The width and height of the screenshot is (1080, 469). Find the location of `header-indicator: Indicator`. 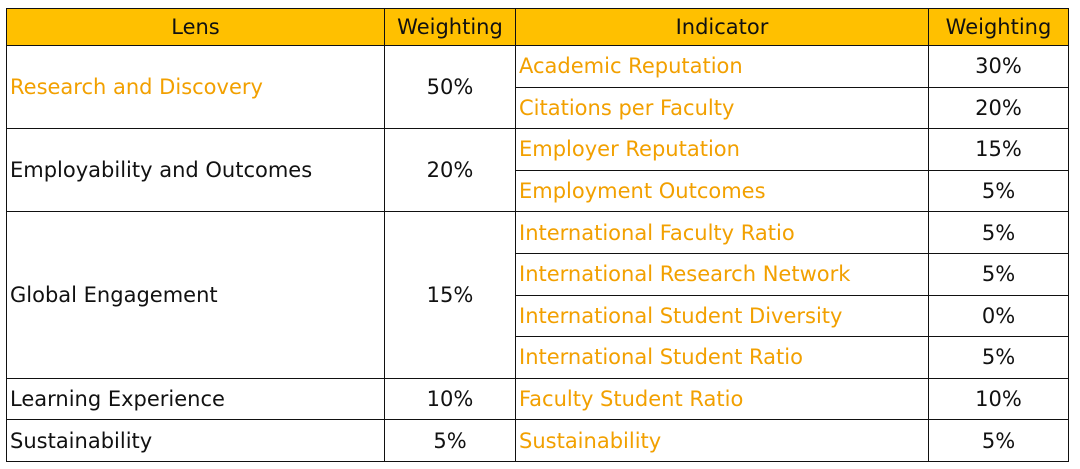

header-indicator: Indicator is located at coordinates (722, 27).